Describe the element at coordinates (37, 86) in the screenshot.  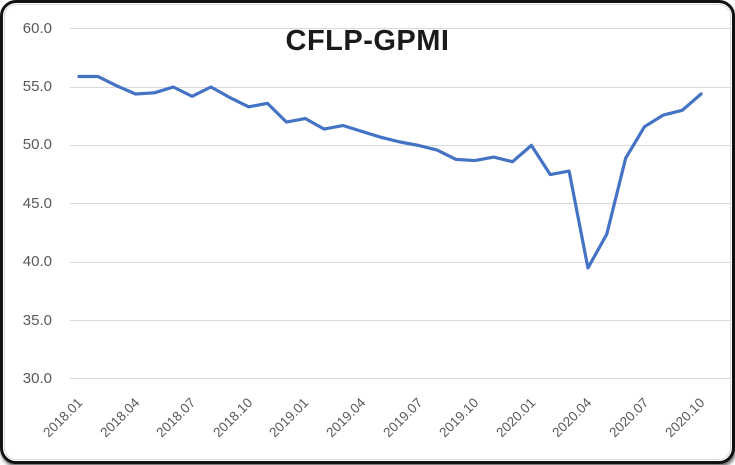
I see `y-tick-label: 55.0` at that location.